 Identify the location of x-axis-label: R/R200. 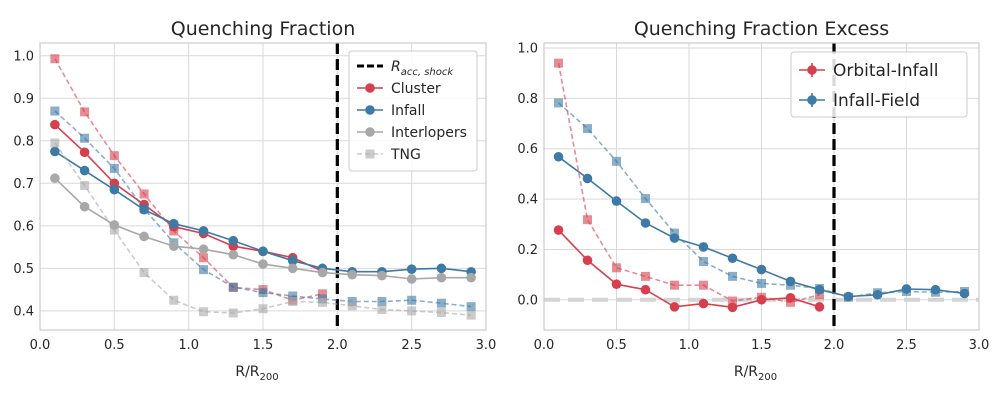
(755, 373).